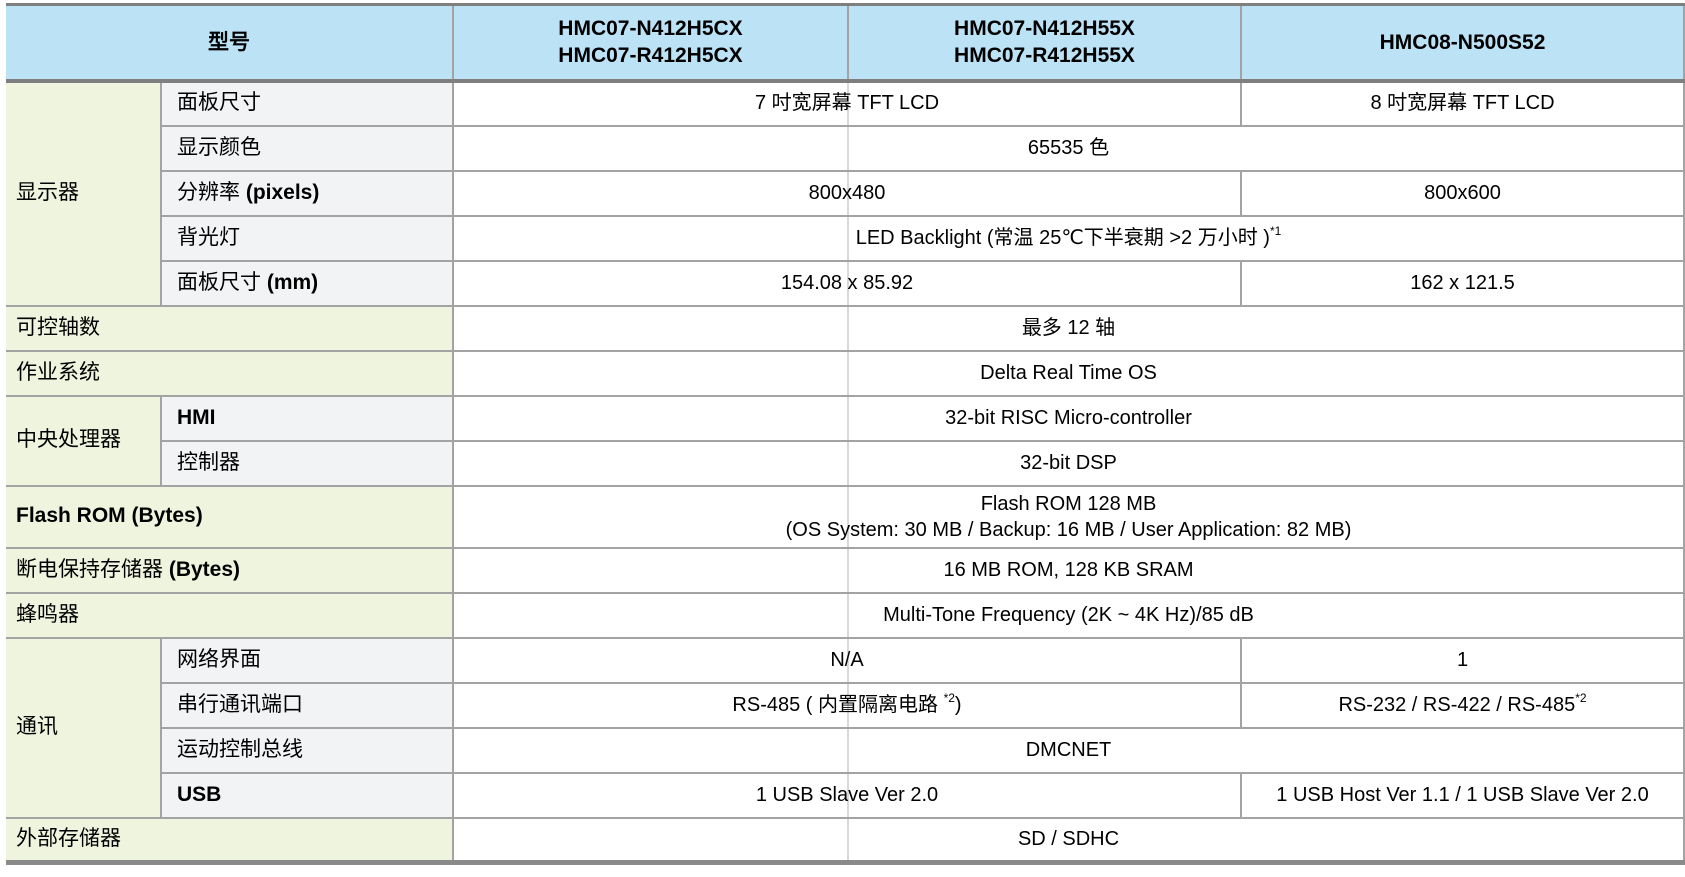  What do you see at coordinates (208, 192) in the screenshot?
I see `label-text: 分辨率` at bounding box center [208, 192].